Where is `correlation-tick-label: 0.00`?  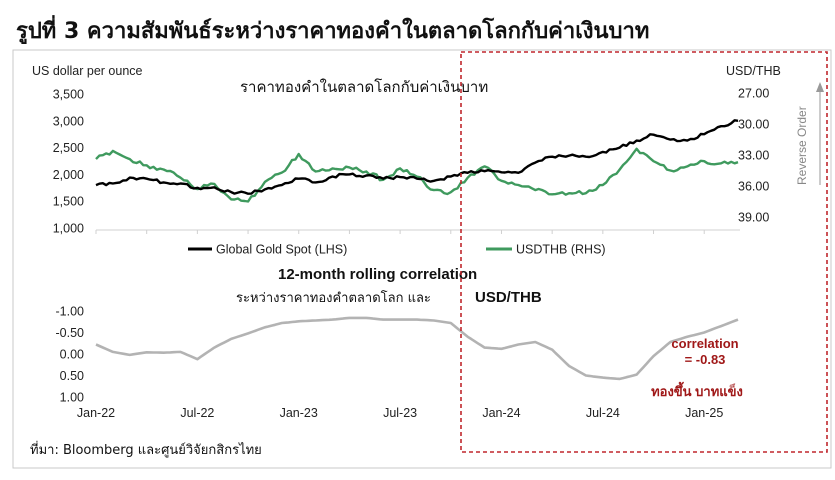 correlation-tick-label: 0.00 is located at coordinates (72, 355).